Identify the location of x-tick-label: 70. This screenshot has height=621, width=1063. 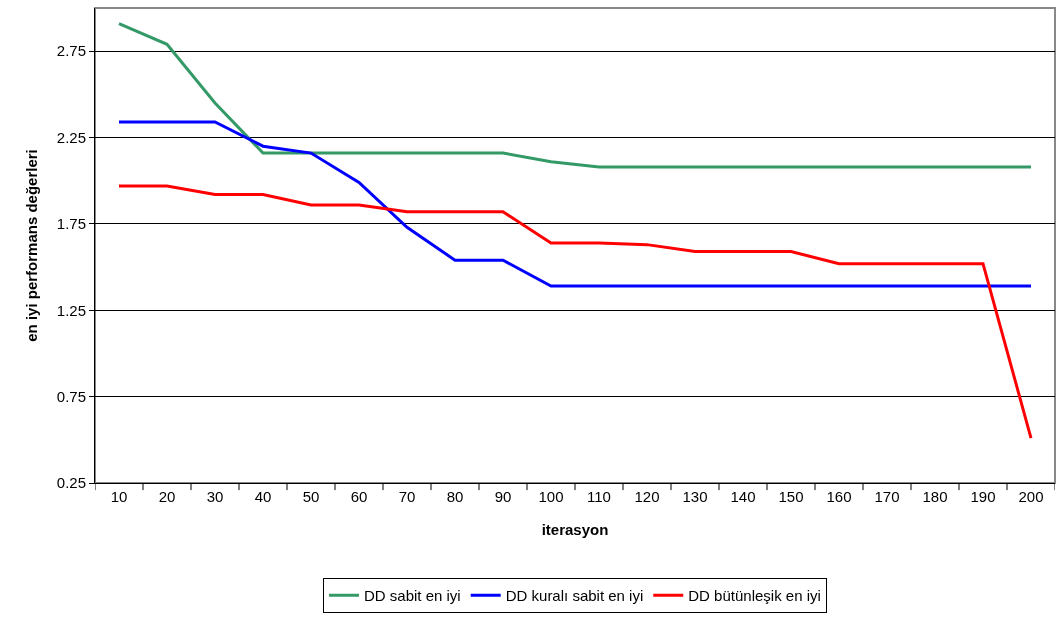
(407, 496).